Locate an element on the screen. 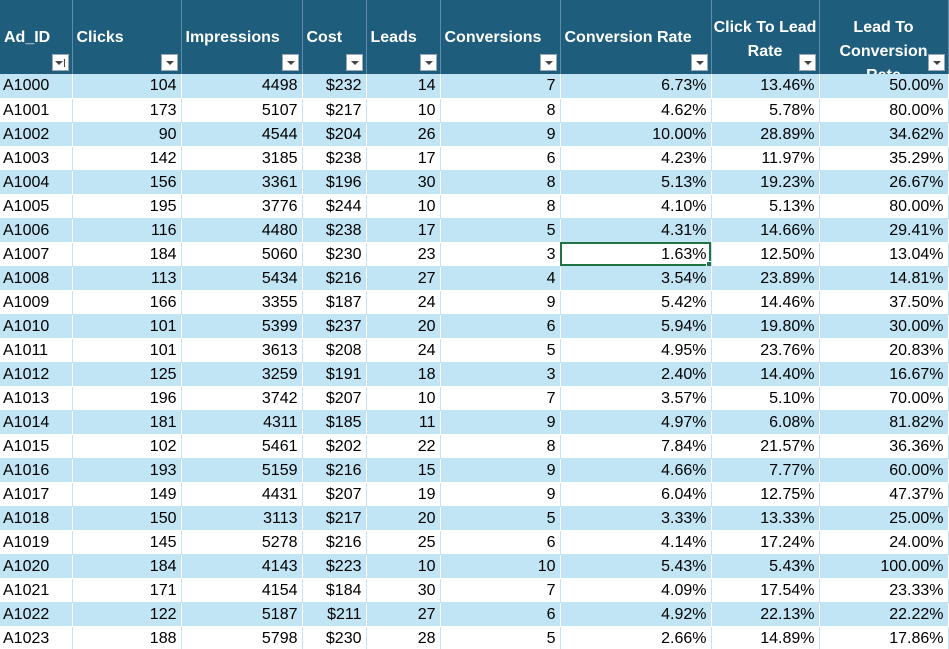 This screenshot has width=949, height=649. table-cell: A1022 is located at coordinates (36, 614).